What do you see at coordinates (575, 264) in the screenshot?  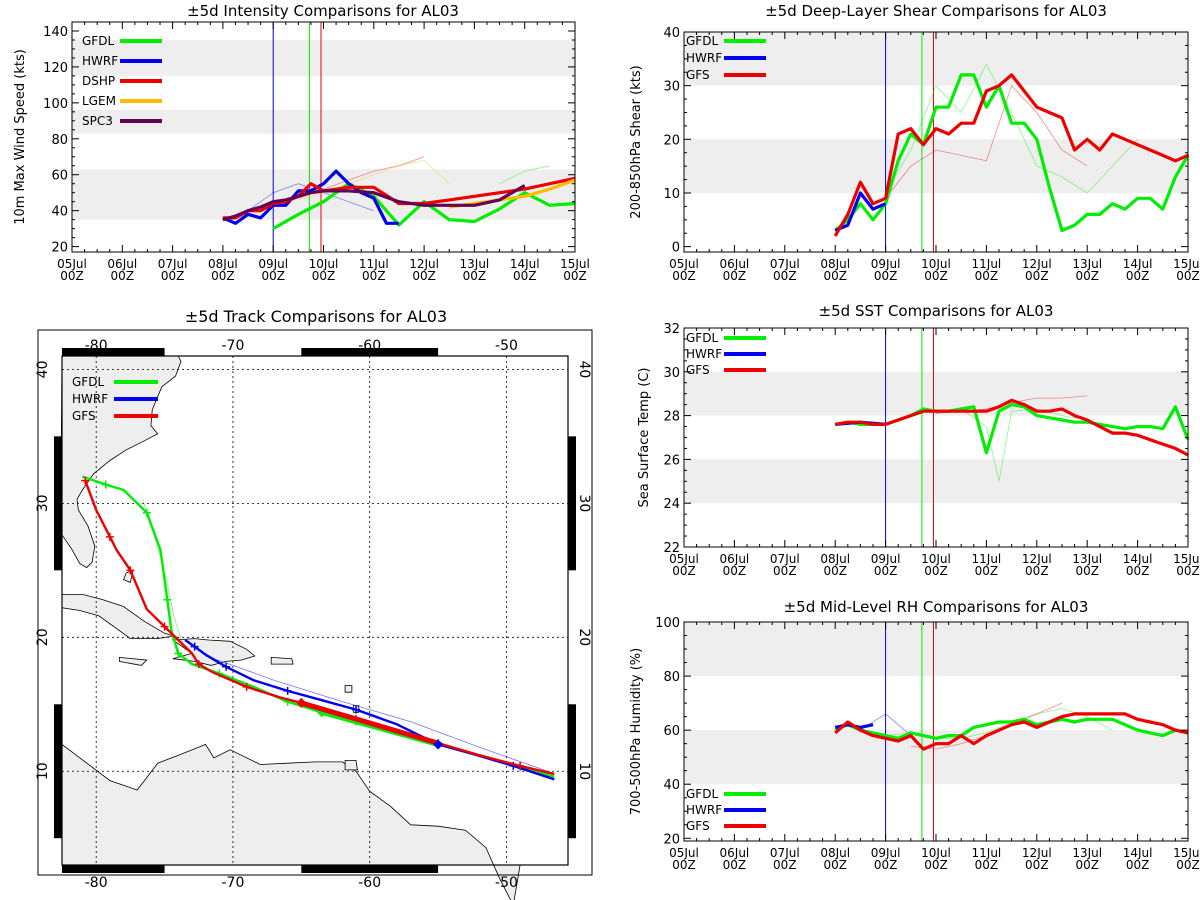 I see `x-tick-label-date: 15Jul` at bounding box center [575, 264].